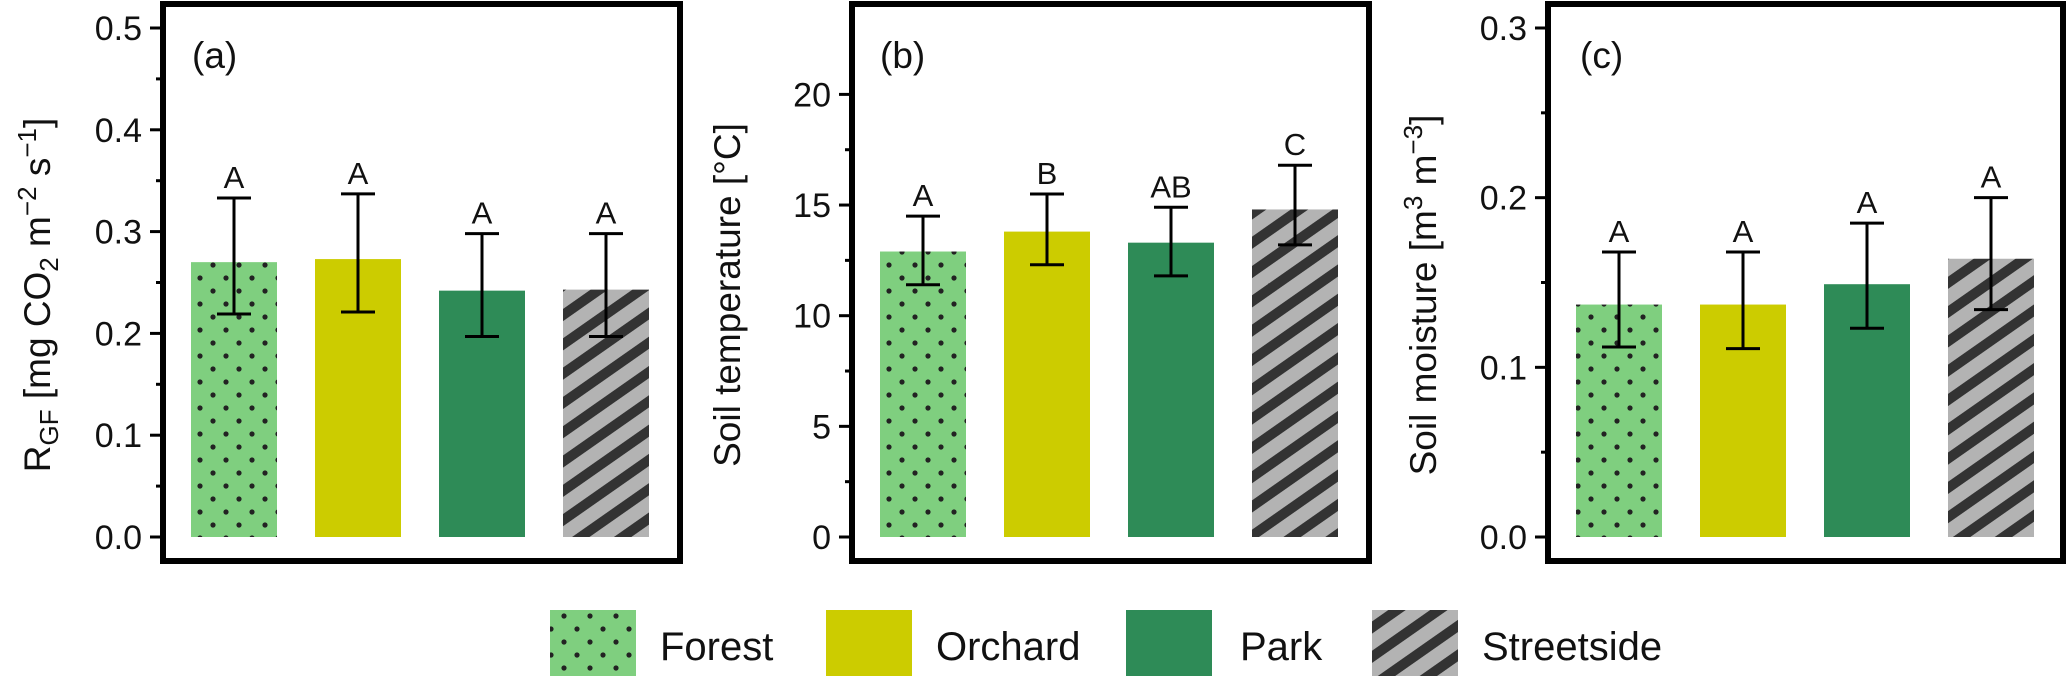 The image size is (2067, 680). Describe the element at coordinates (812, 206) in the screenshot. I see `y-tick-label: 15` at that location.